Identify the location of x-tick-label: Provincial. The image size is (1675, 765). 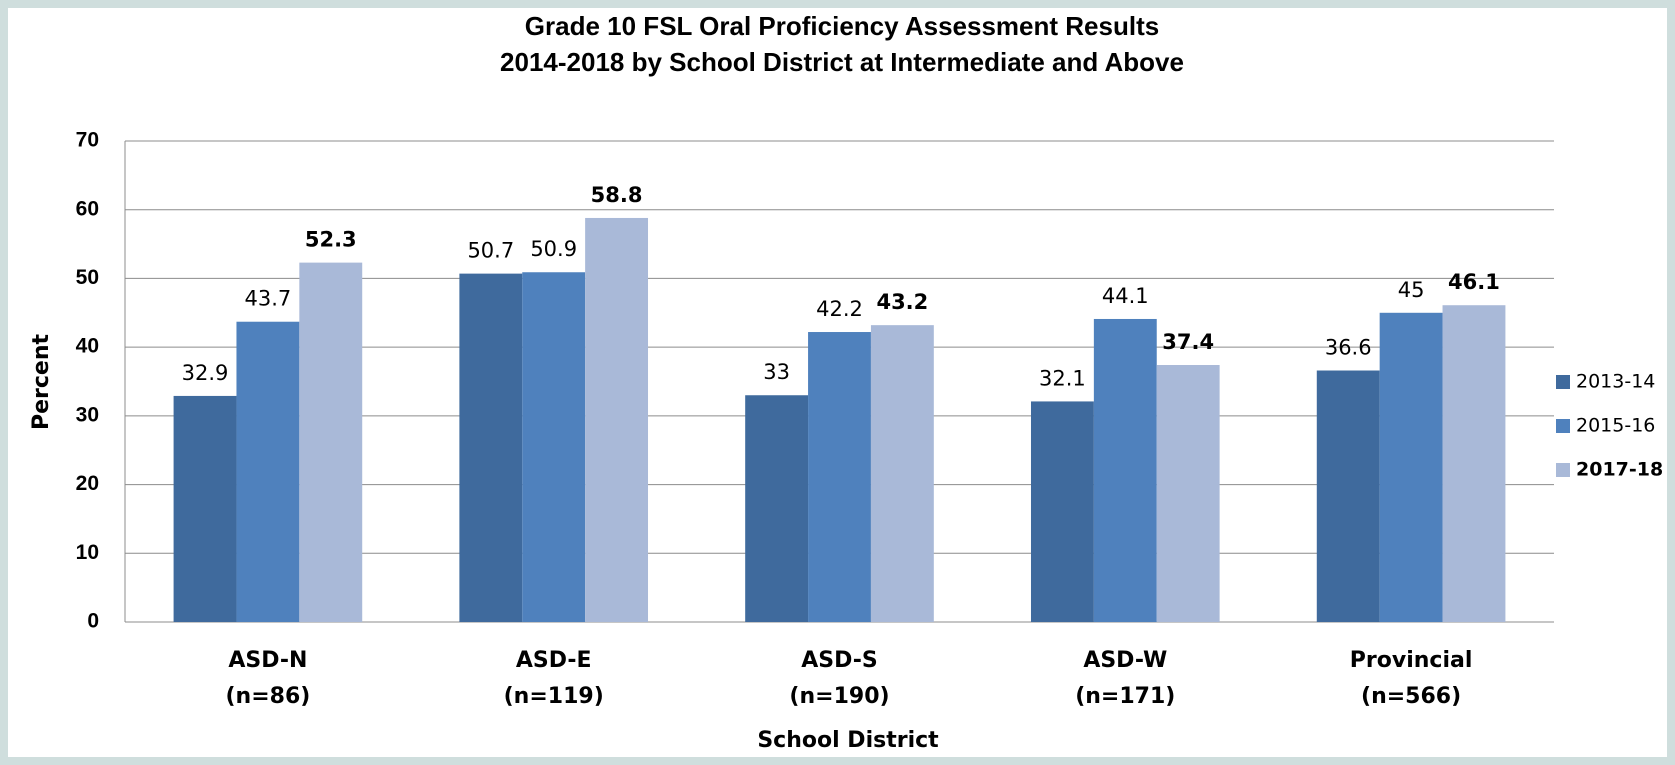
(1411, 660).